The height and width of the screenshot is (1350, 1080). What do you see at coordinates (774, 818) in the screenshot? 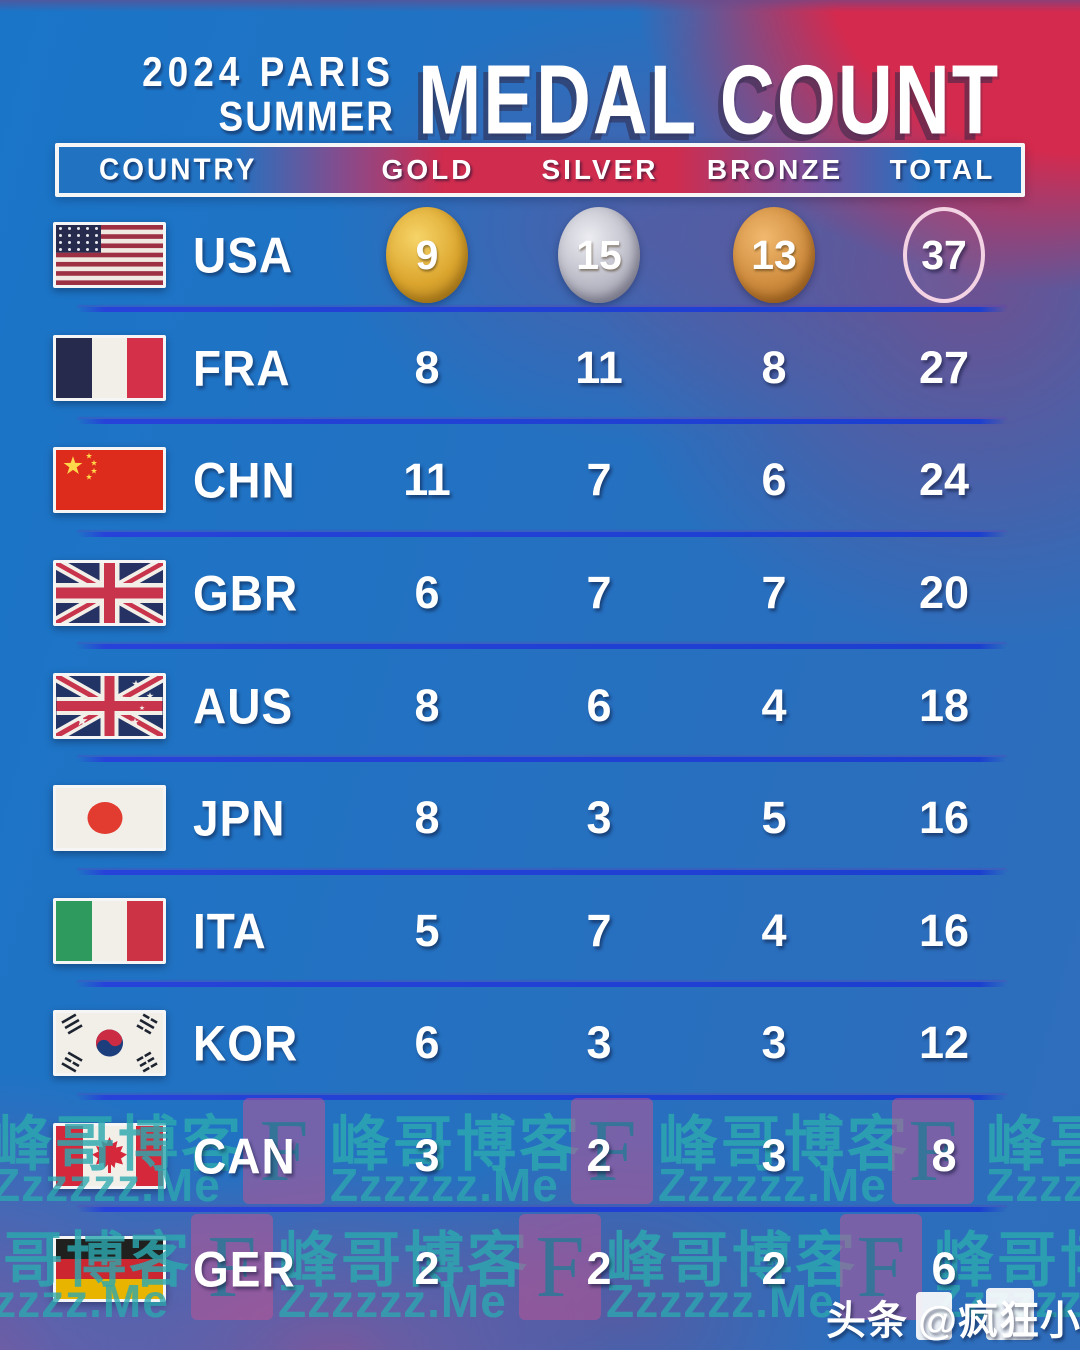
I see `bronze-count: 5` at bounding box center [774, 818].